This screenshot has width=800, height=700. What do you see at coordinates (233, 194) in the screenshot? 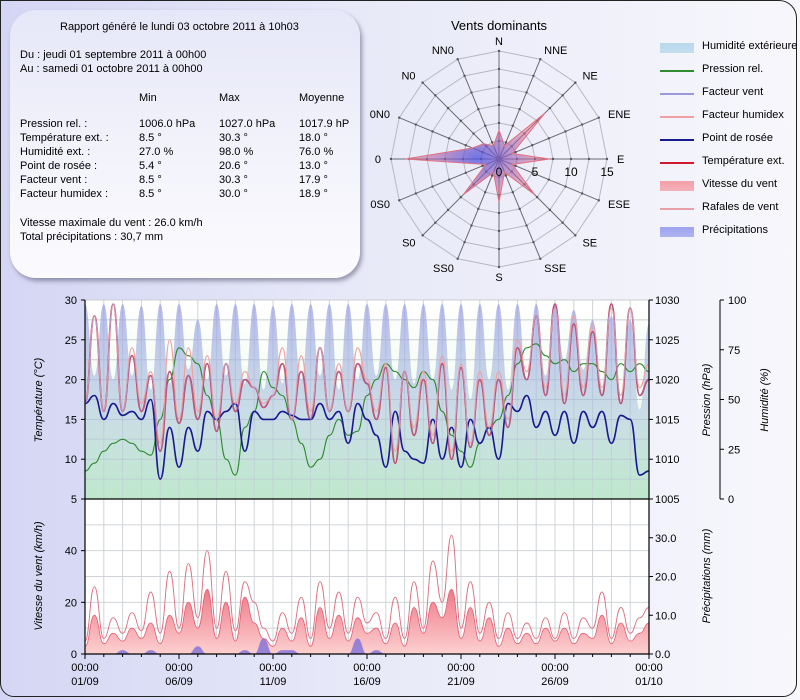
I see `stat-max: 30.0 °` at bounding box center [233, 194].